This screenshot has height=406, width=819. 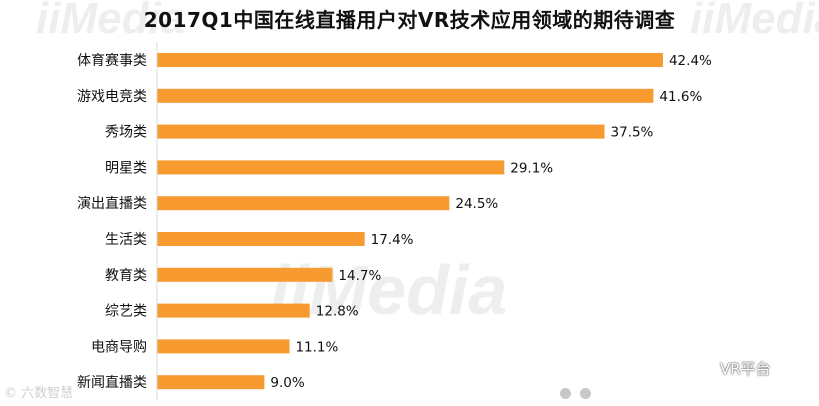 What do you see at coordinates (287, 383) in the screenshot?
I see `value-label: 9.0%` at bounding box center [287, 383].